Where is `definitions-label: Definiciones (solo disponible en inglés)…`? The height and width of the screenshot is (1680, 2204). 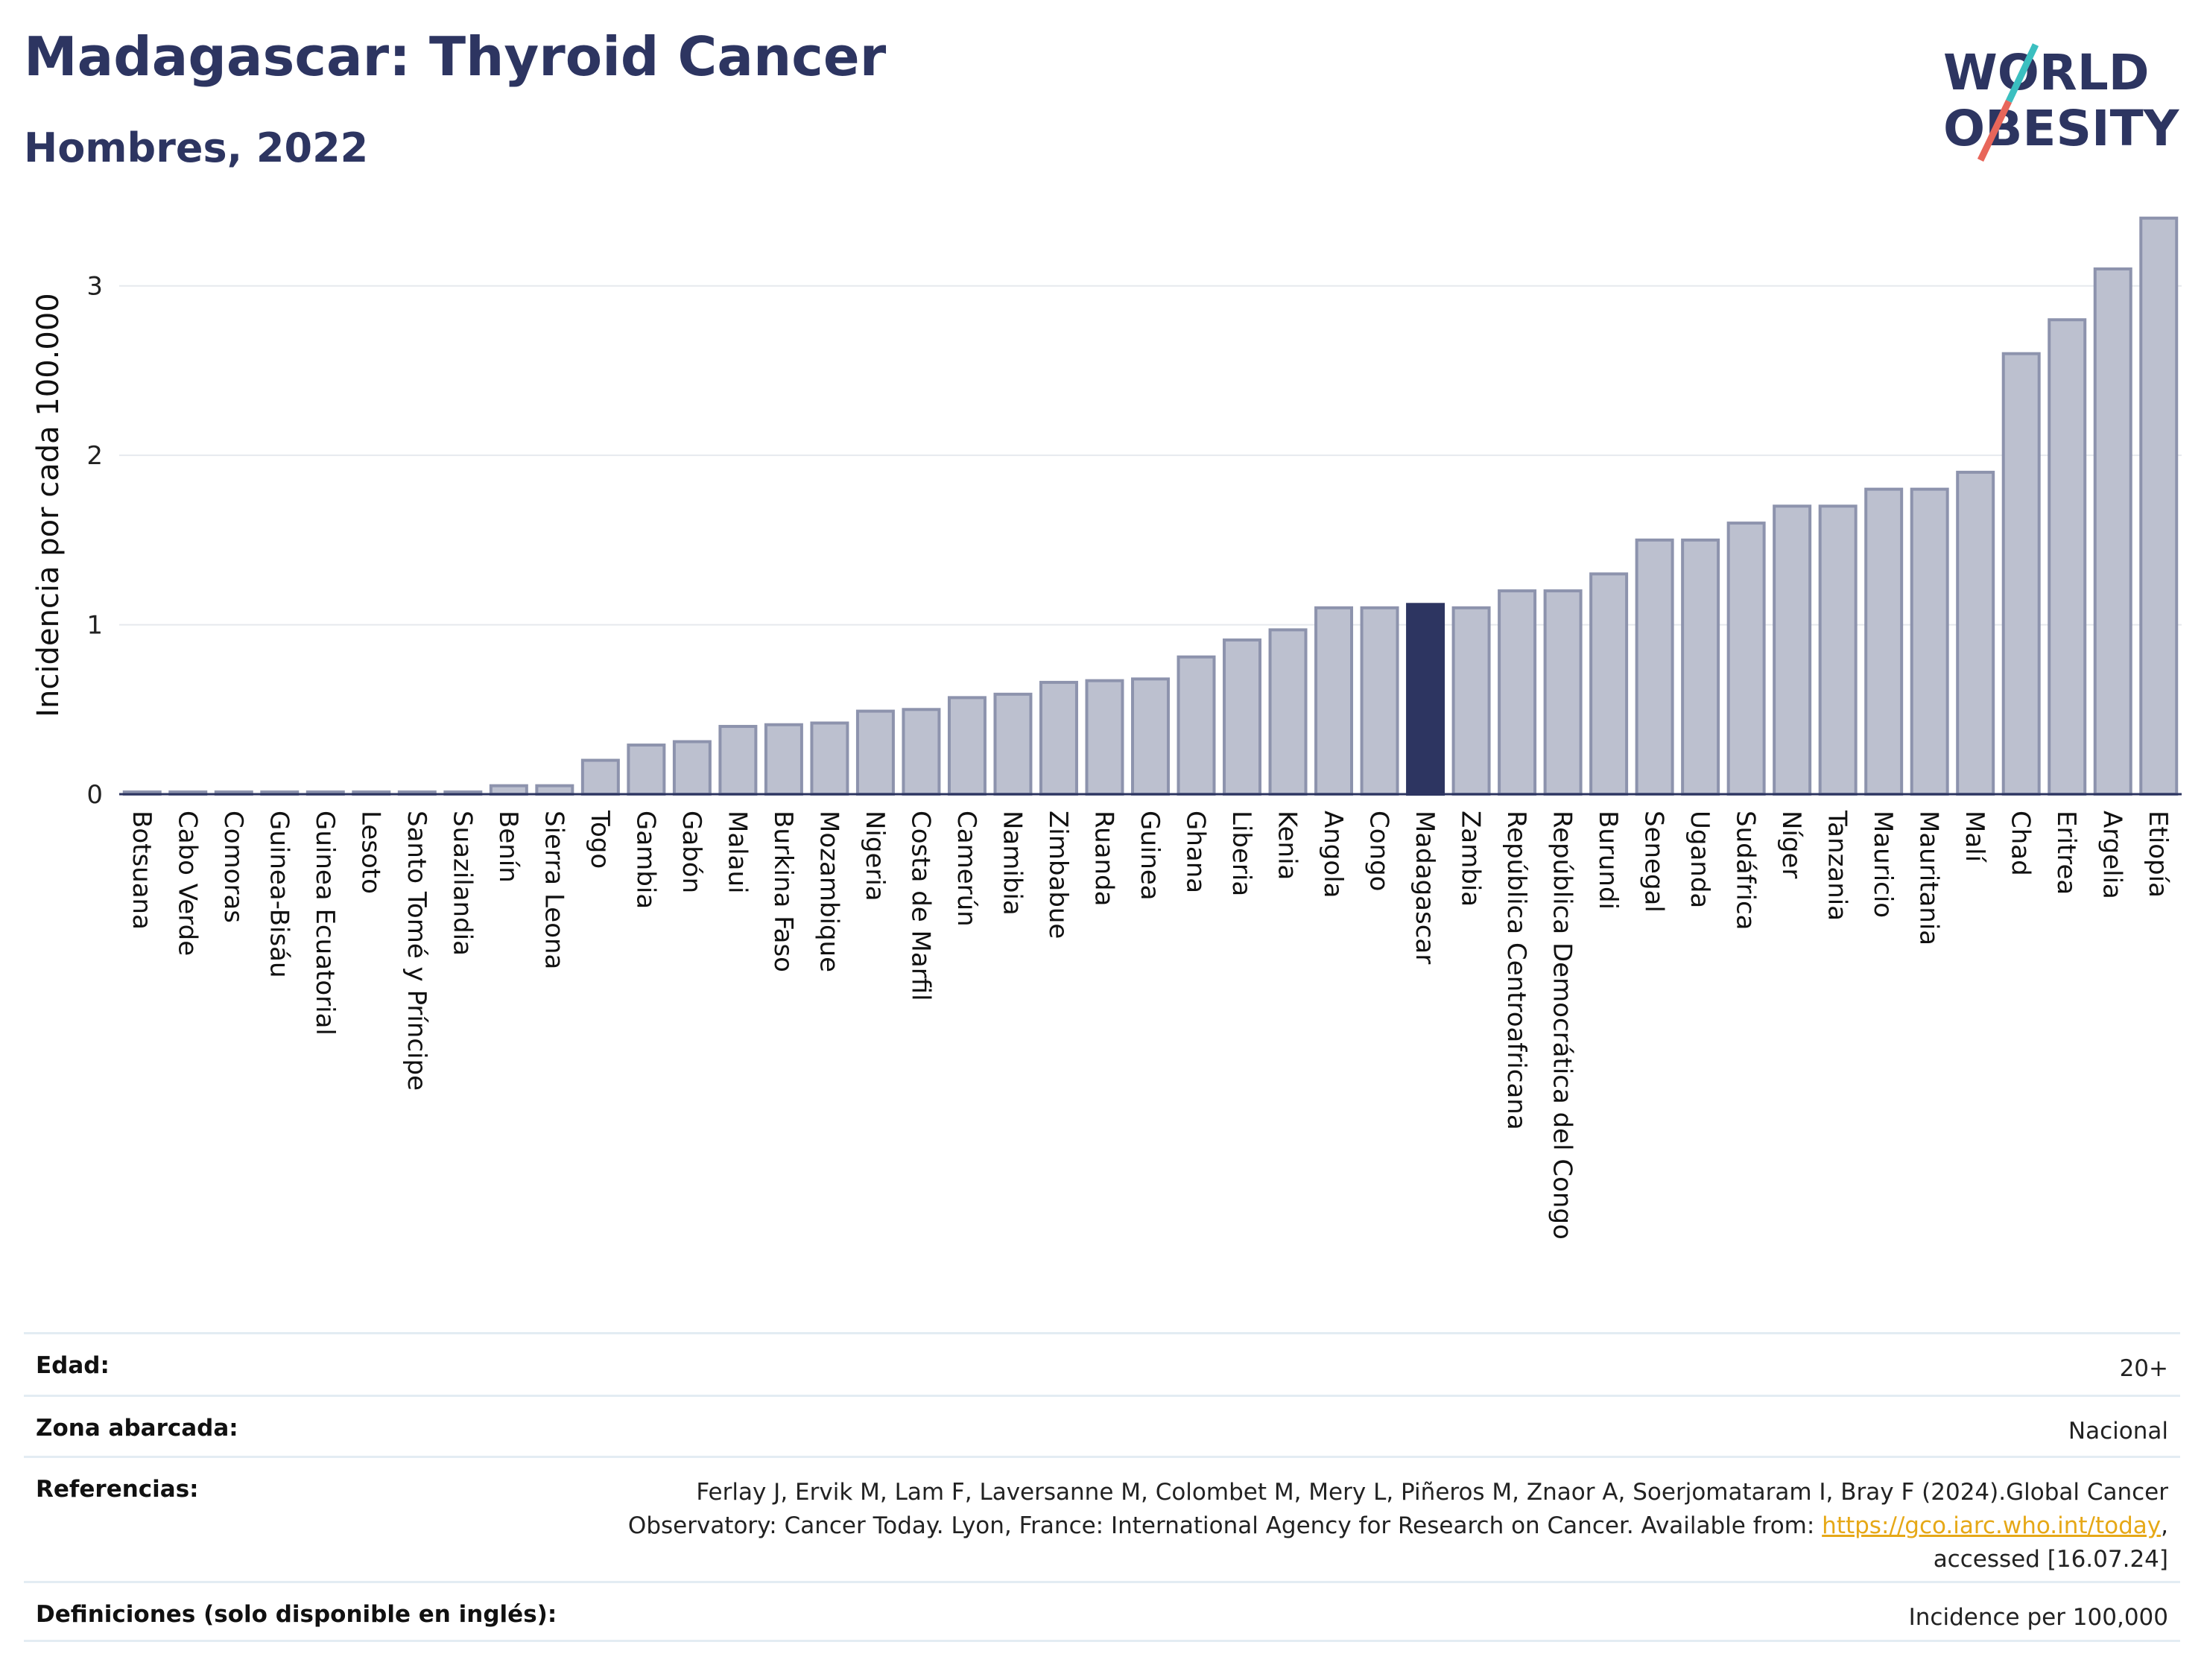
definitions-label: Definiciones (solo disponible en inglés)… is located at coordinates (296, 1614).